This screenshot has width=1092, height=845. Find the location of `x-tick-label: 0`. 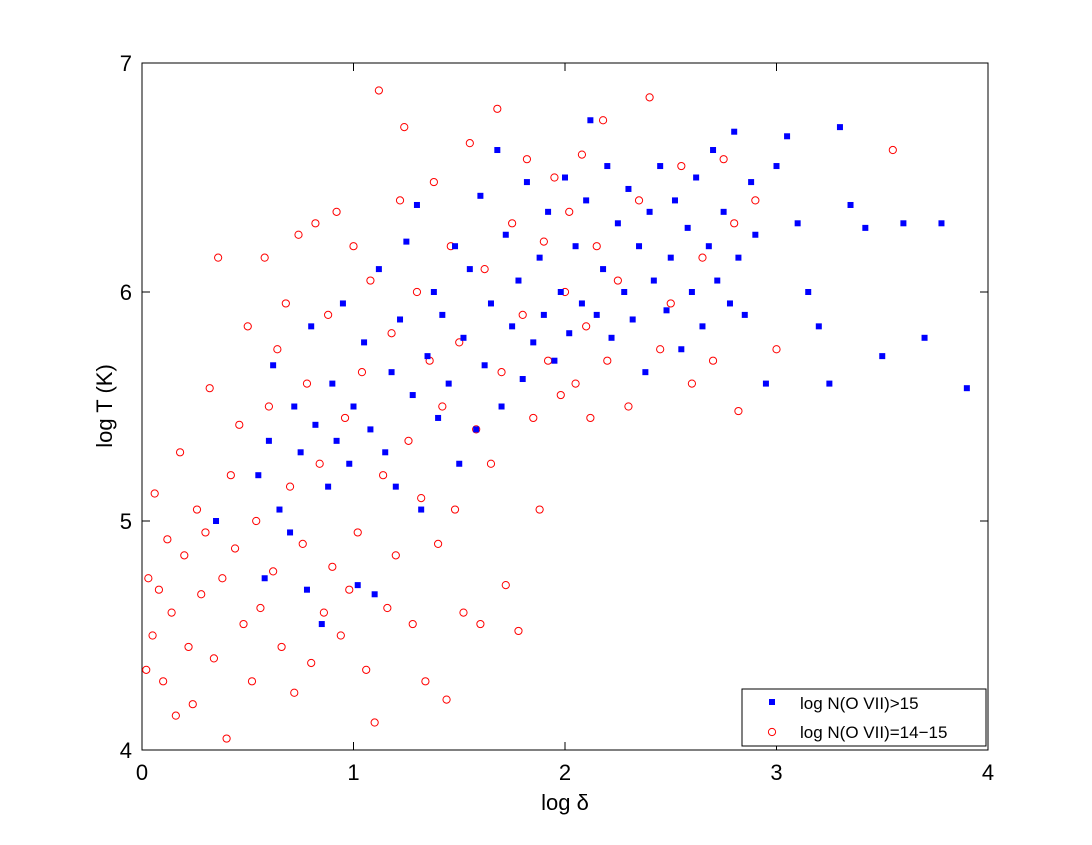

x-tick-label: 0 is located at coordinates (142, 772).